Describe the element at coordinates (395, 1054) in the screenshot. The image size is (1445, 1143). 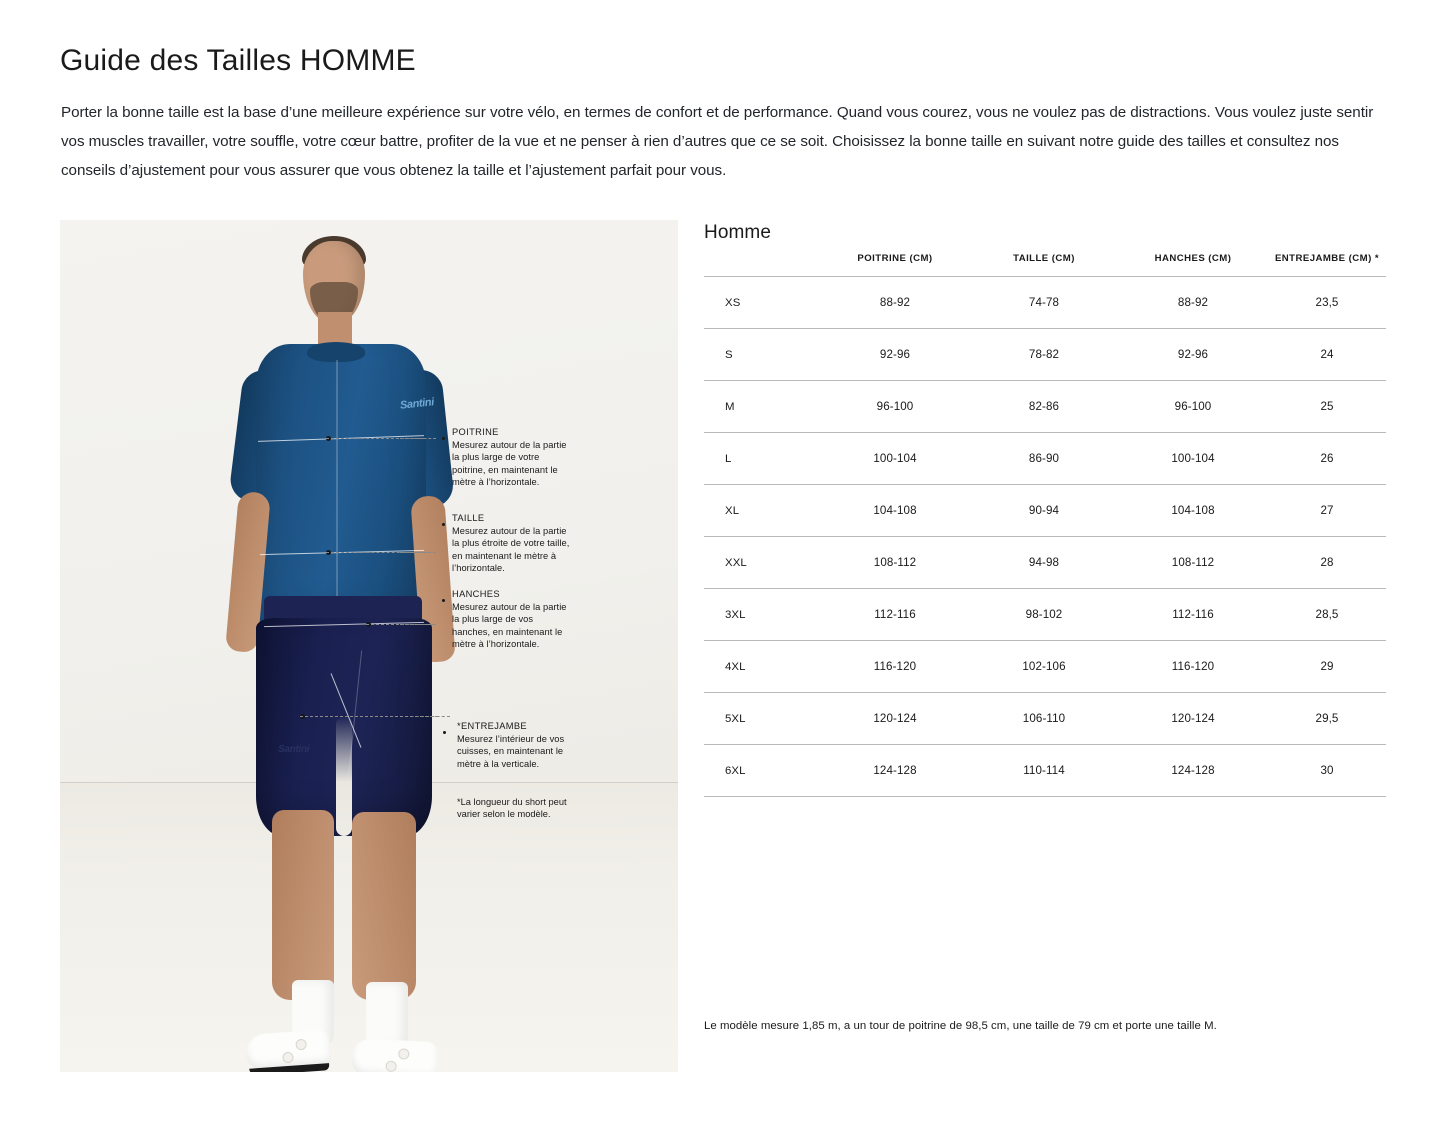
I see `cycling-shoe-right` at that location.